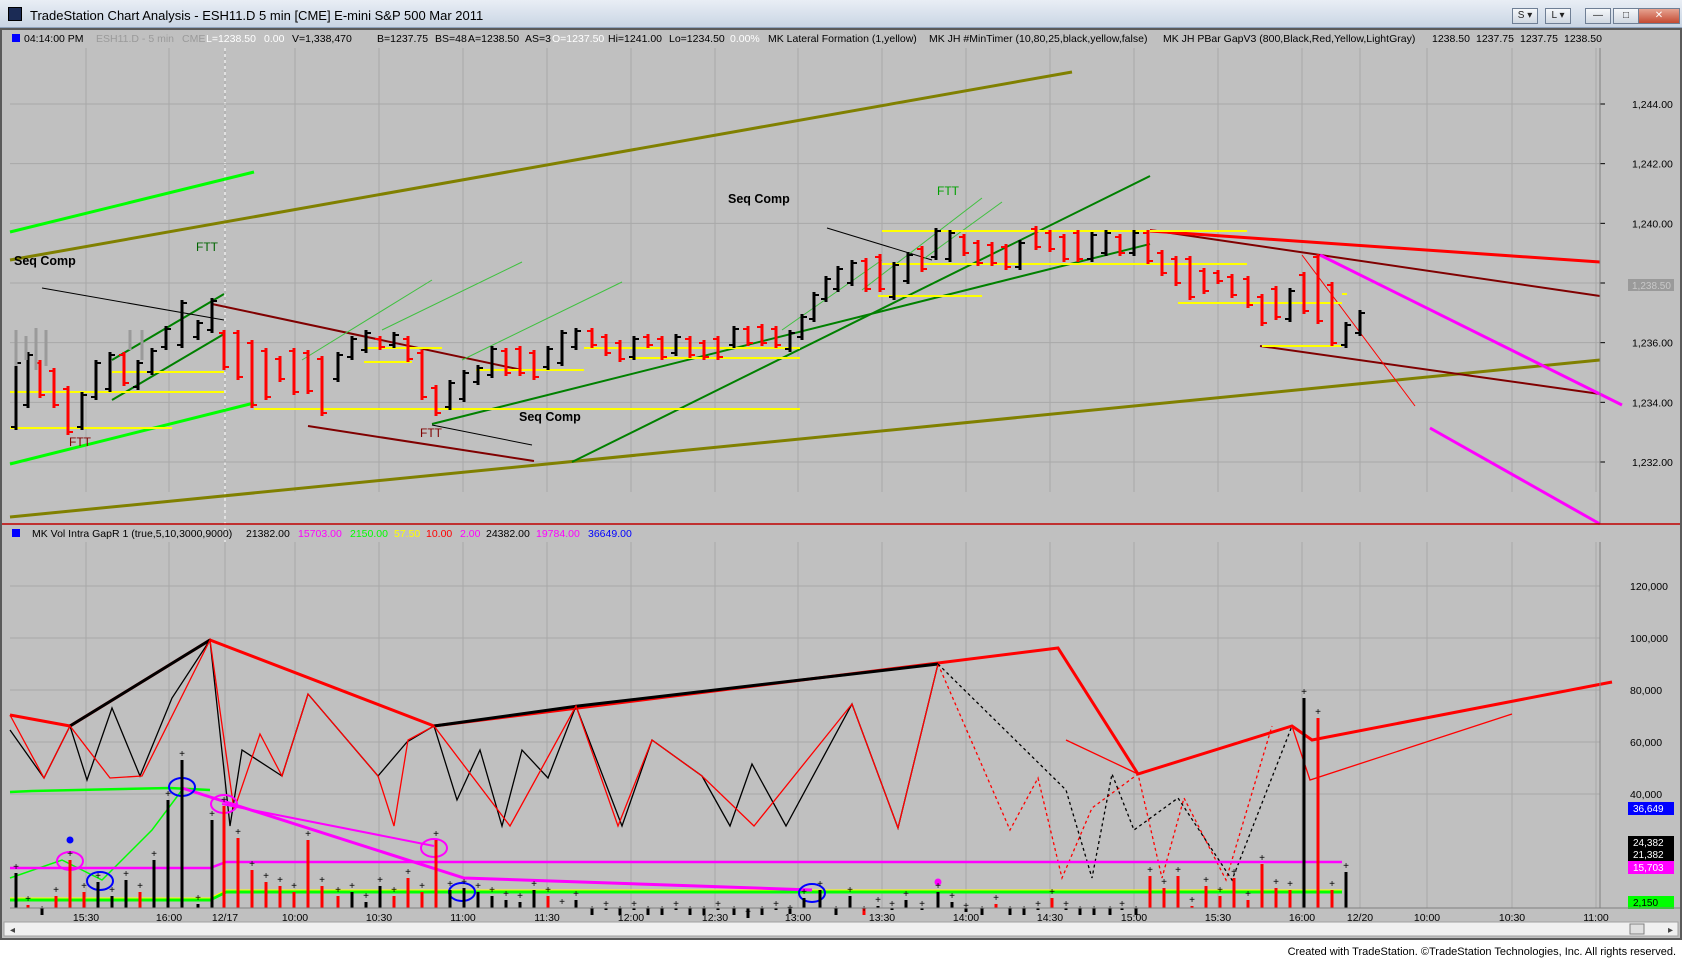  What do you see at coordinates (16, 533) in the screenshot?
I see `volume-data-icon` at bounding box center [16, 533].